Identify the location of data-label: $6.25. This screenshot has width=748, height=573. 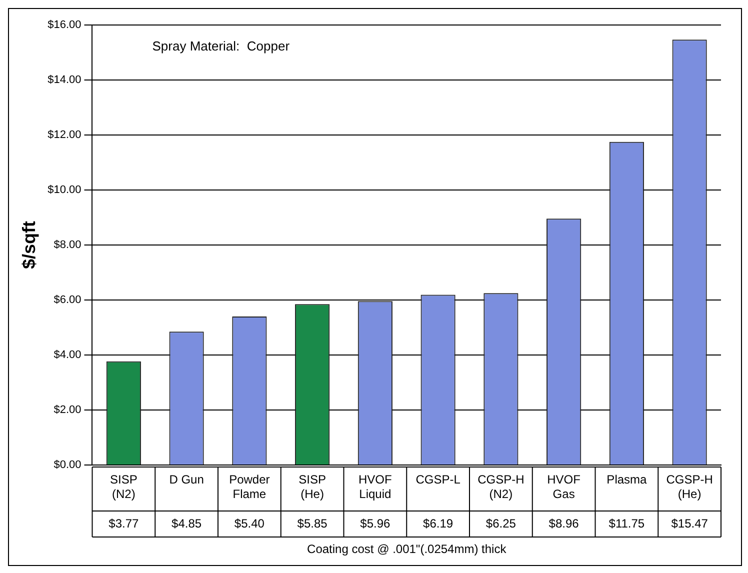
(501, 523).